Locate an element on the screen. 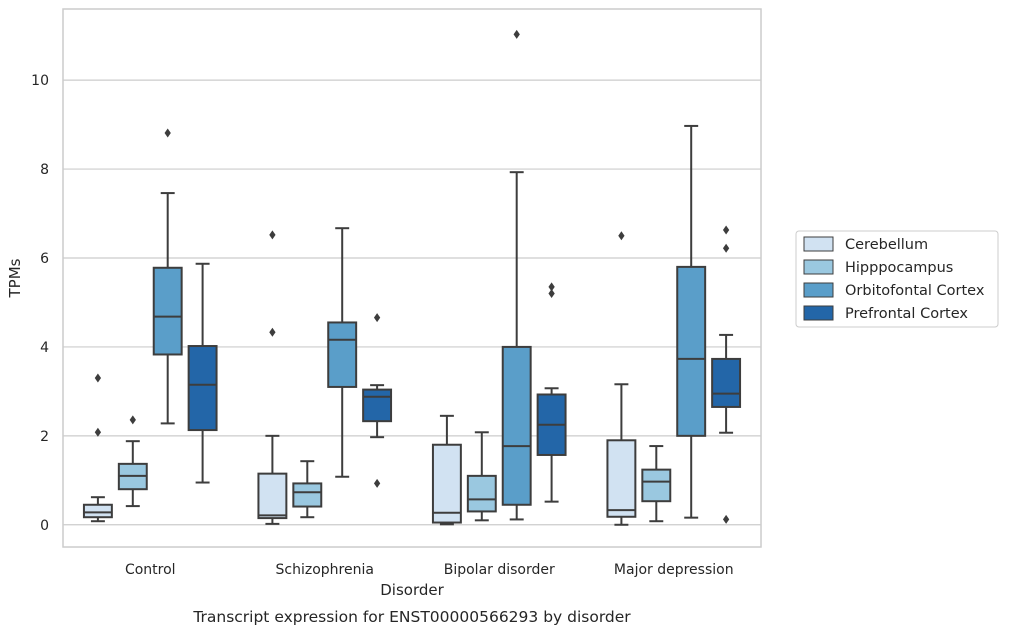  y-tick-label: 2 is located at coordinates (44, 437).